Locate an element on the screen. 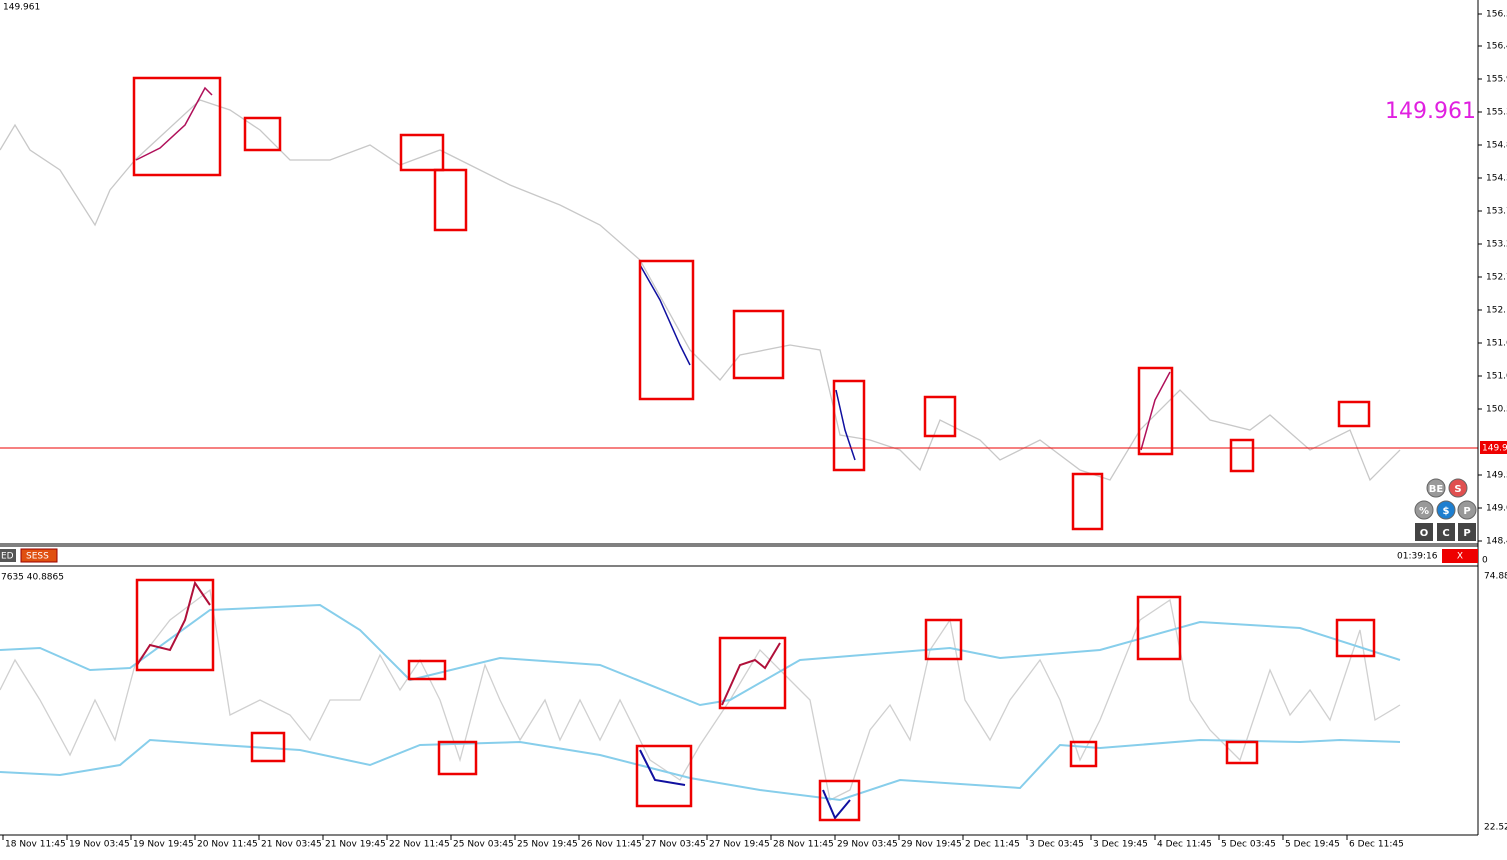 The width and height of the screenshot is (1507, 860). y-tick-label: 150.5 is located at coordinates (1496, 410).